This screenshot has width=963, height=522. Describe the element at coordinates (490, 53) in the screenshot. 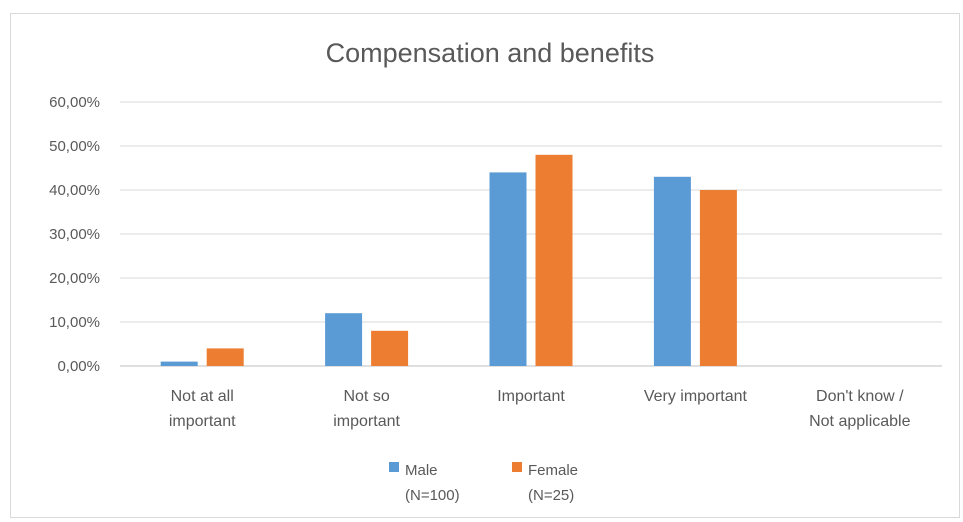

I see `chart-title: Compensation and benefits` at that location.